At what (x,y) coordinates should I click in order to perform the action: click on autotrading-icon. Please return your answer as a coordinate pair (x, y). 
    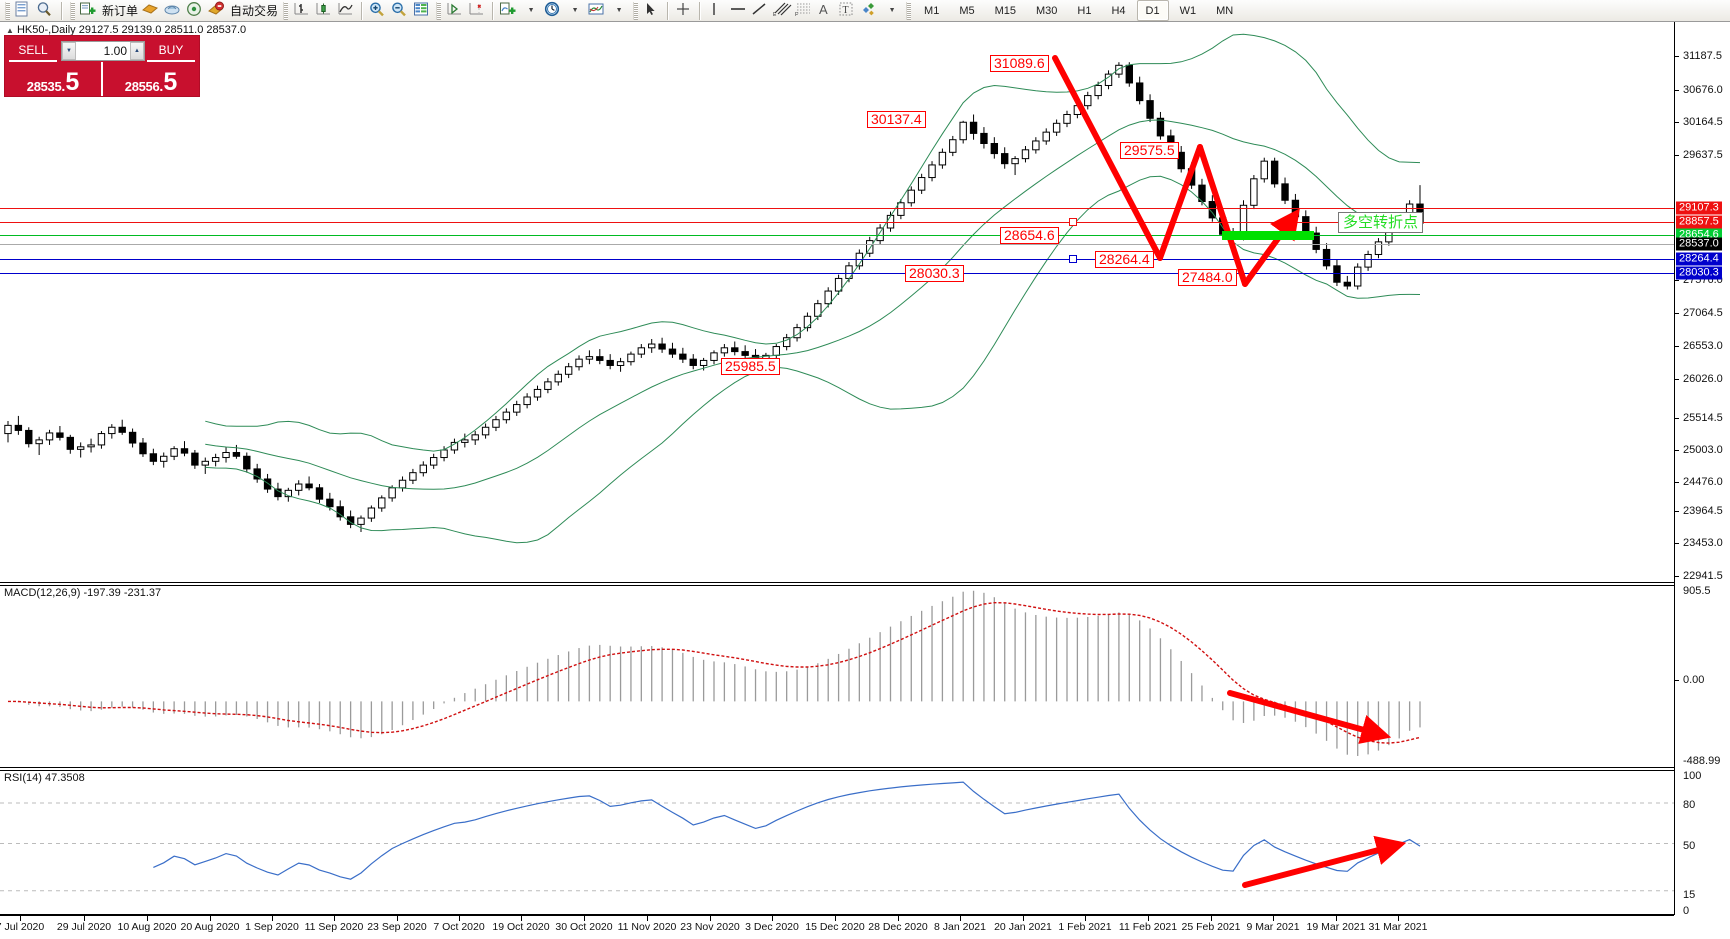
    Looking at the image, I should click on (217, 11).